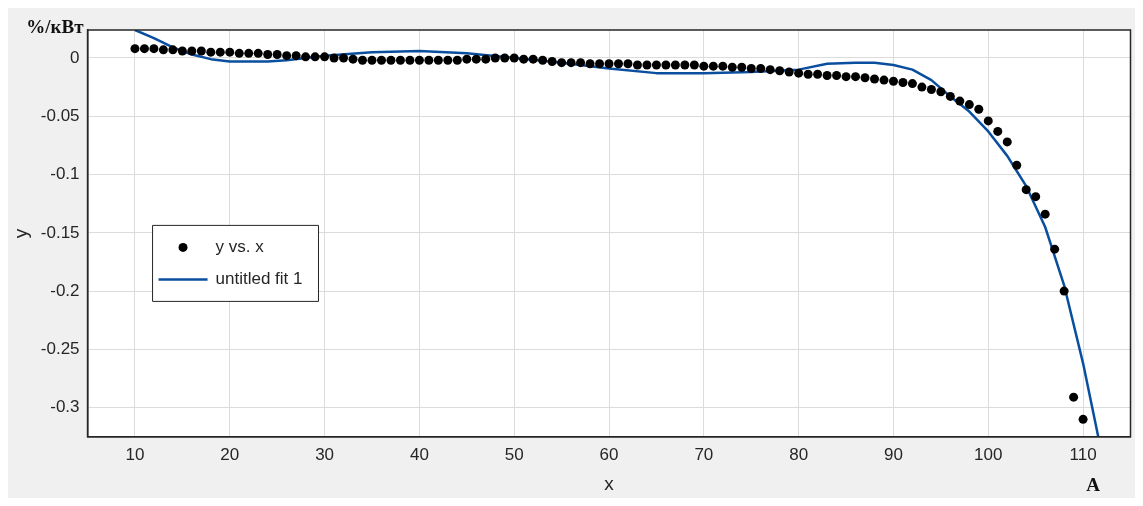 This screenshot has height=506, width=1143. What do you see at coordinates (609, 454) in the screenshot?
I see `x-tick-label: 60` at bounding box center [609, 454].